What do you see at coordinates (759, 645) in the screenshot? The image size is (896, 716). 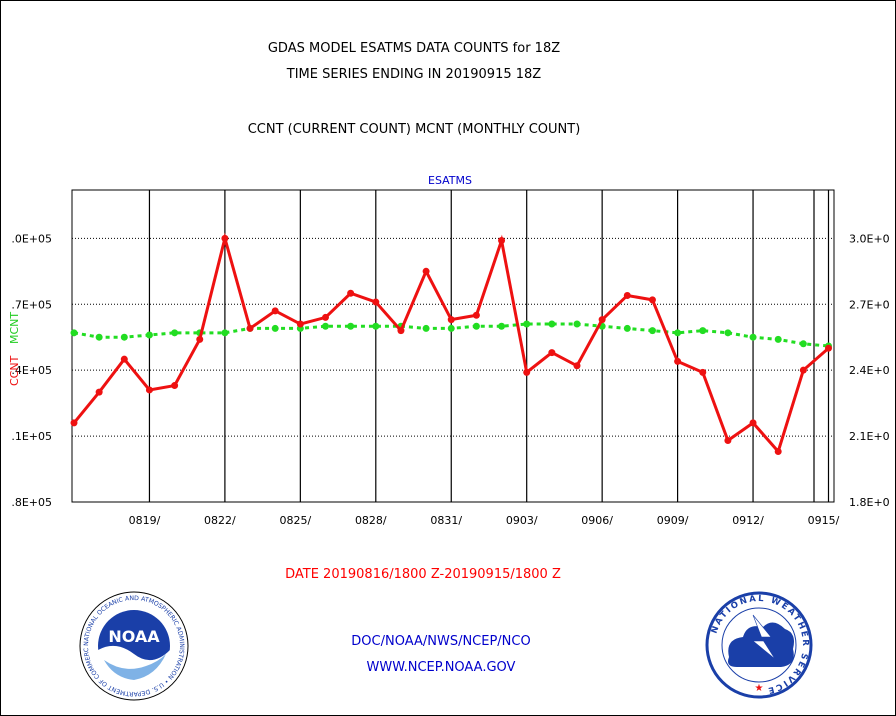 I see `nws-logo: NATIONAL WEATHER SERVICE ★` at bounding box center [759, 645].